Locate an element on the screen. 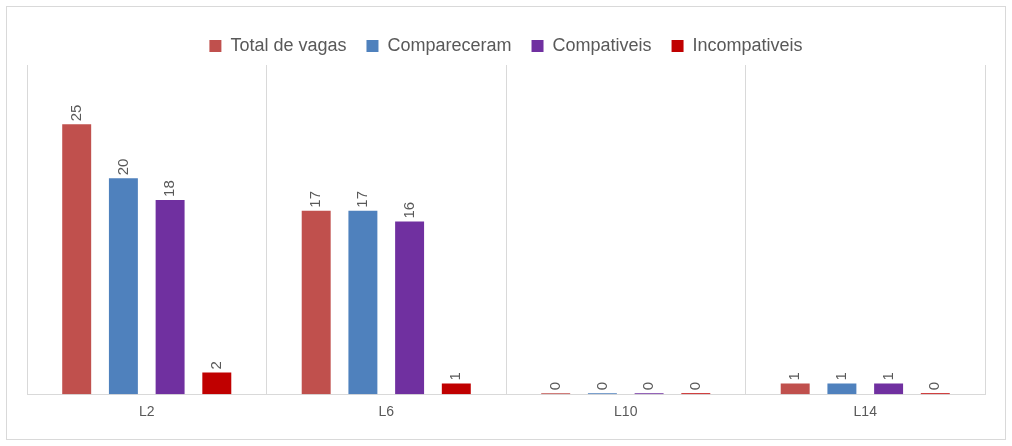 The width and height of the screenshot is (1012, 446). data-label: 25 is located at coordinates (75, 113).